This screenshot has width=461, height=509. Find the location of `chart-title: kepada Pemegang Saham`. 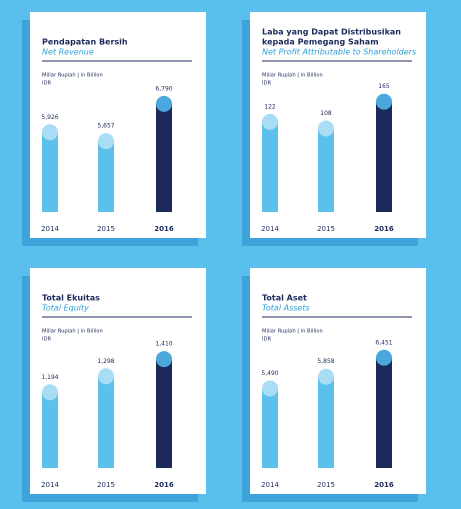

chart-title: kepada Pemegang Saham is located at coordinates (320, 42).